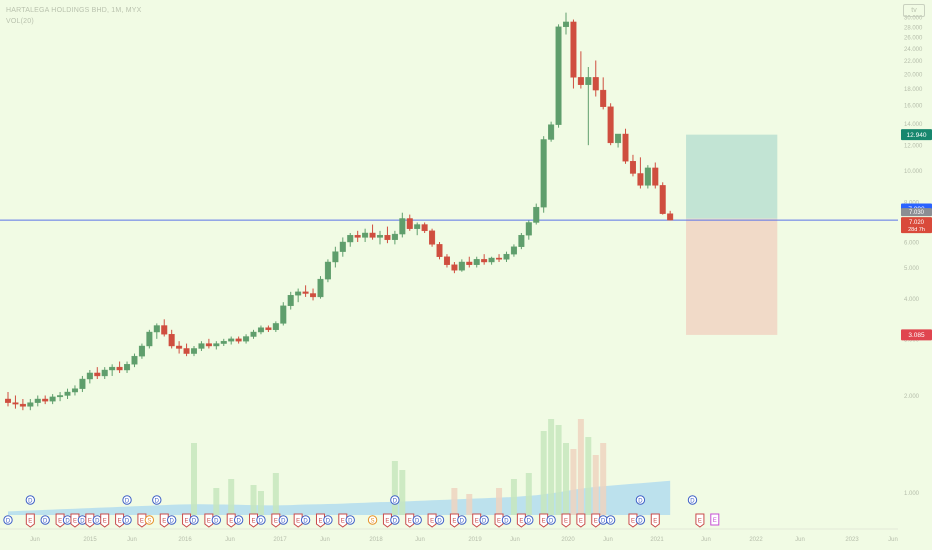  I want to click on indicator-label: VOL(20), so click(20, 21).